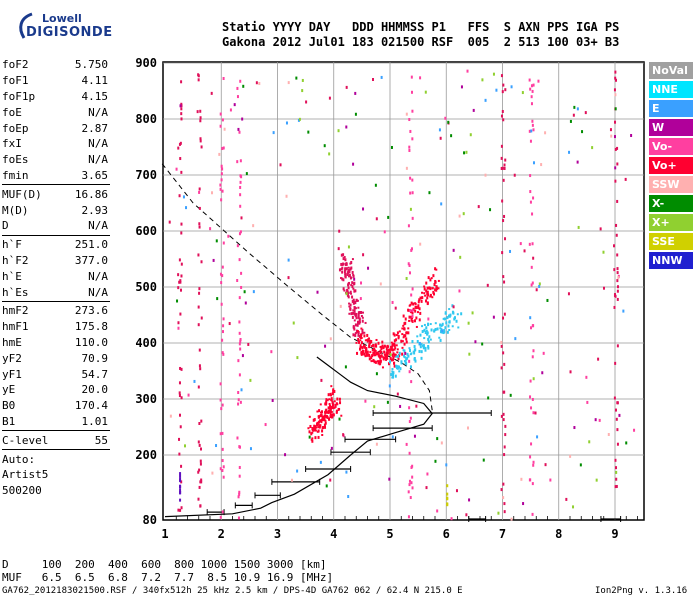 This screenshot has height=600, width=700. I want to click on y-tick-label: 300, so click(146, 399).